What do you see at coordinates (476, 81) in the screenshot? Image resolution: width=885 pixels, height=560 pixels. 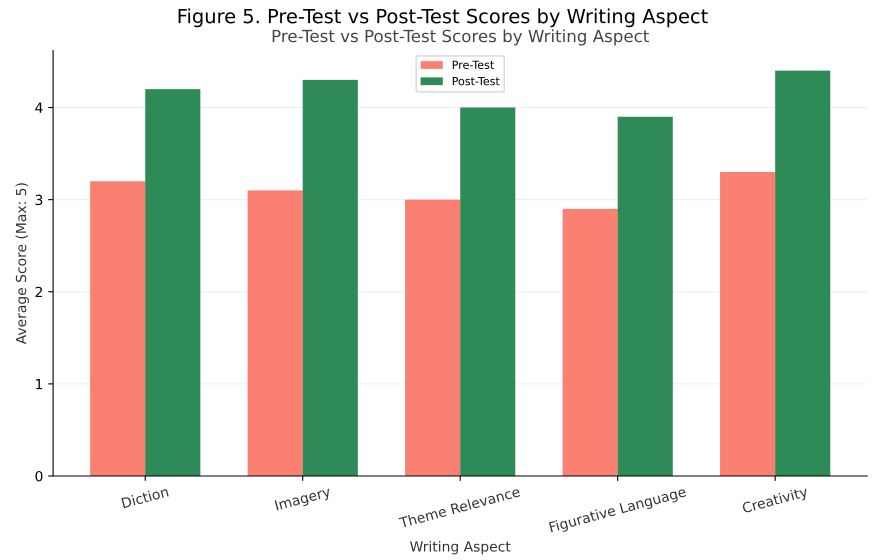 I see `legend-label: Post-Test` at bounding box center [476, 81].